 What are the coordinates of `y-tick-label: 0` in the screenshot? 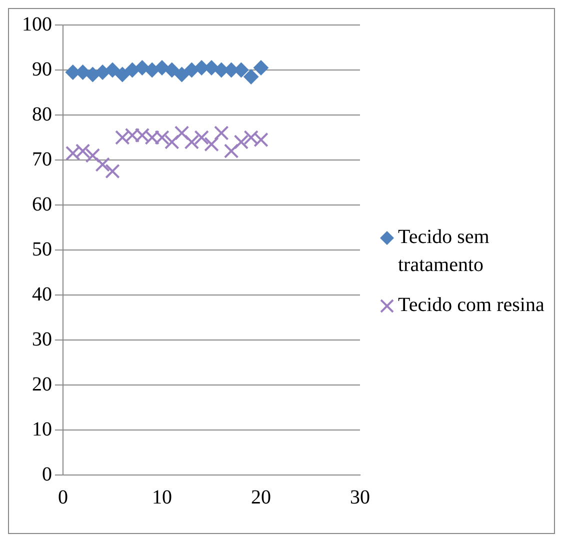 It's located at (47, 474).